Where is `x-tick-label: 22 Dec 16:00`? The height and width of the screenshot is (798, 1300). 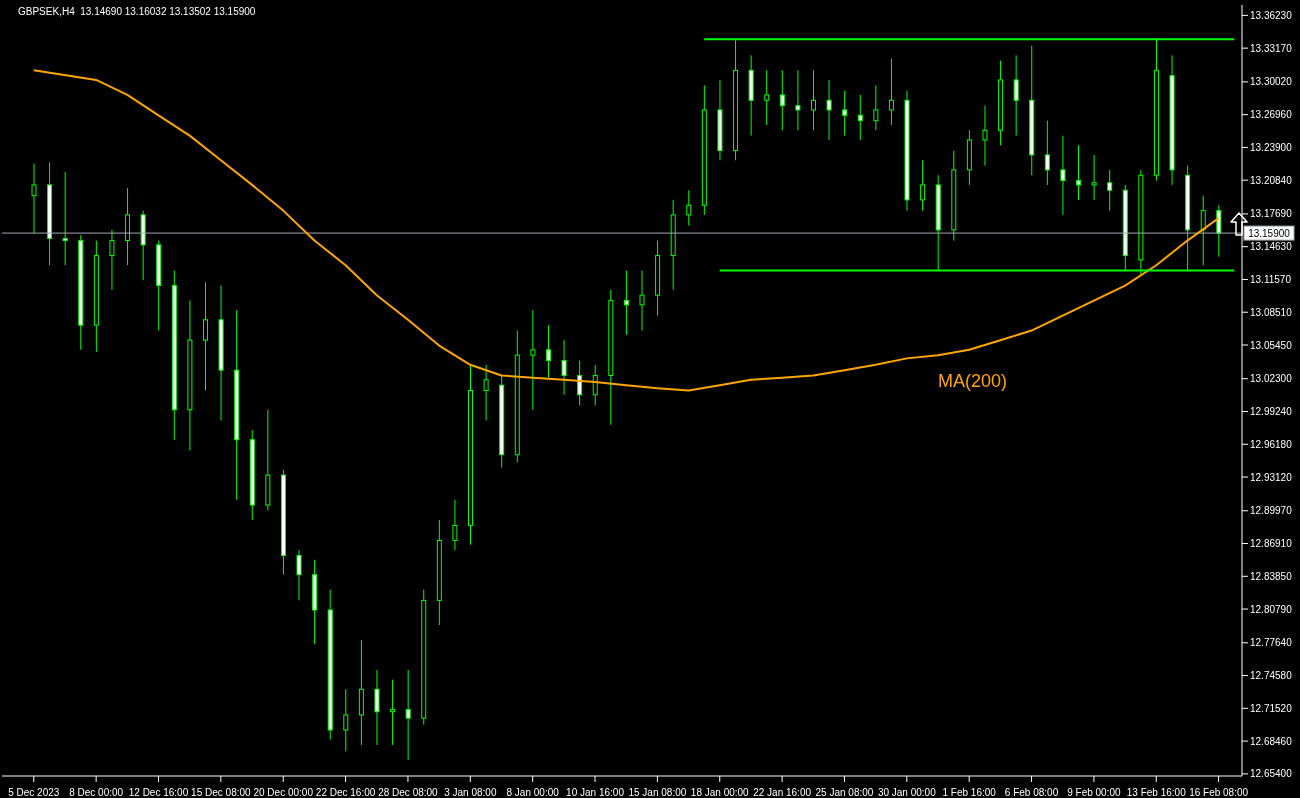 x-tick-label: 22 Dec 16:00 is located at coordinates (345, 792).